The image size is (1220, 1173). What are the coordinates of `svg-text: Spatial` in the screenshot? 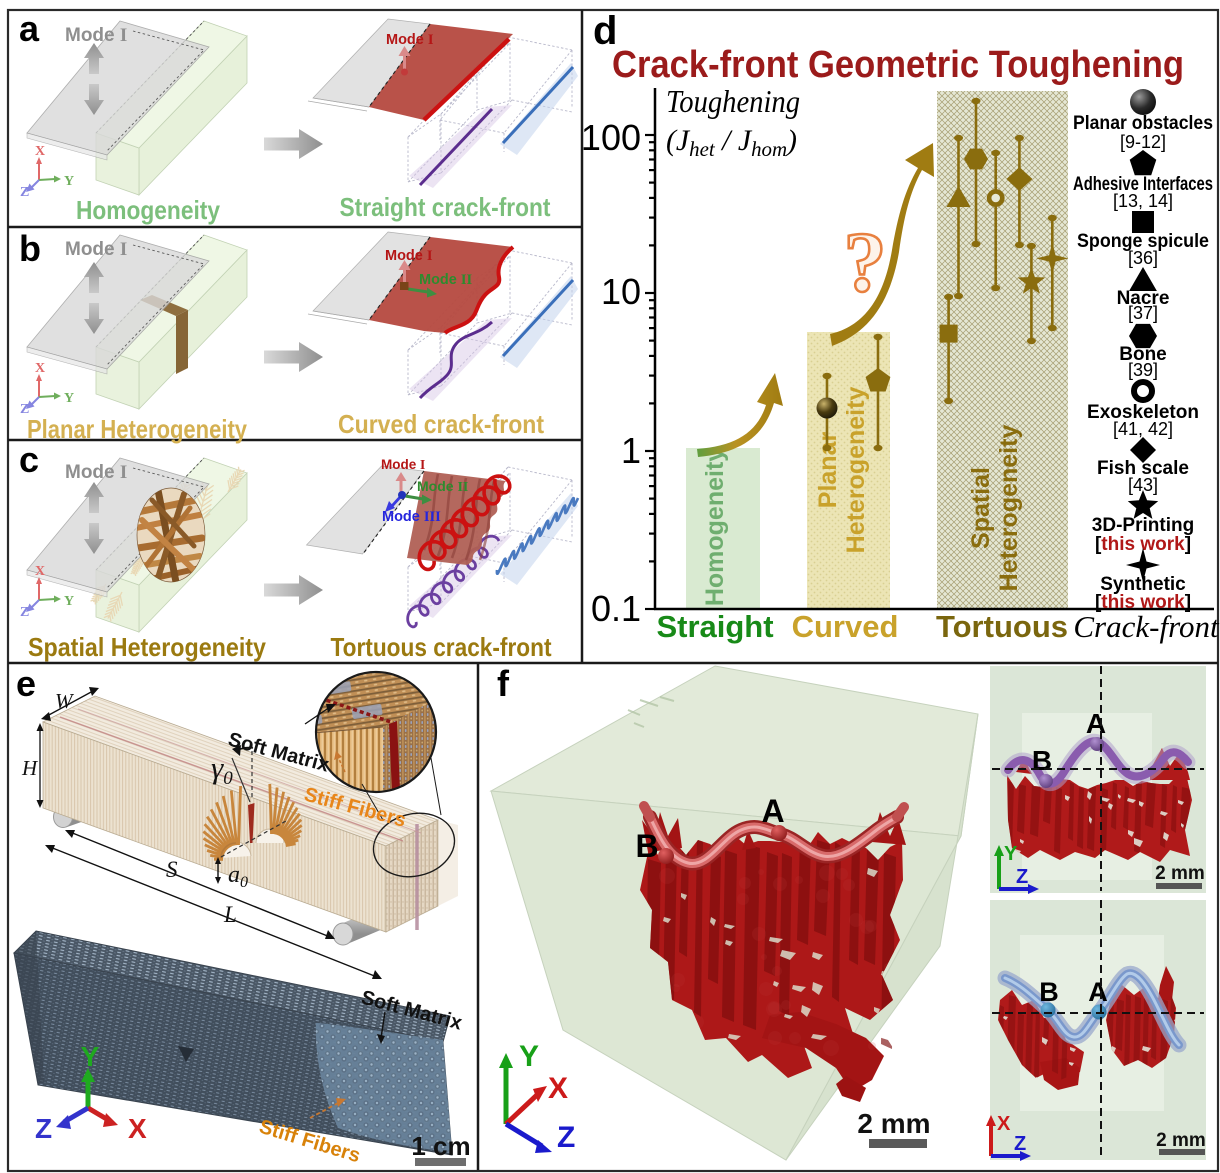 It's located at (981, 508).